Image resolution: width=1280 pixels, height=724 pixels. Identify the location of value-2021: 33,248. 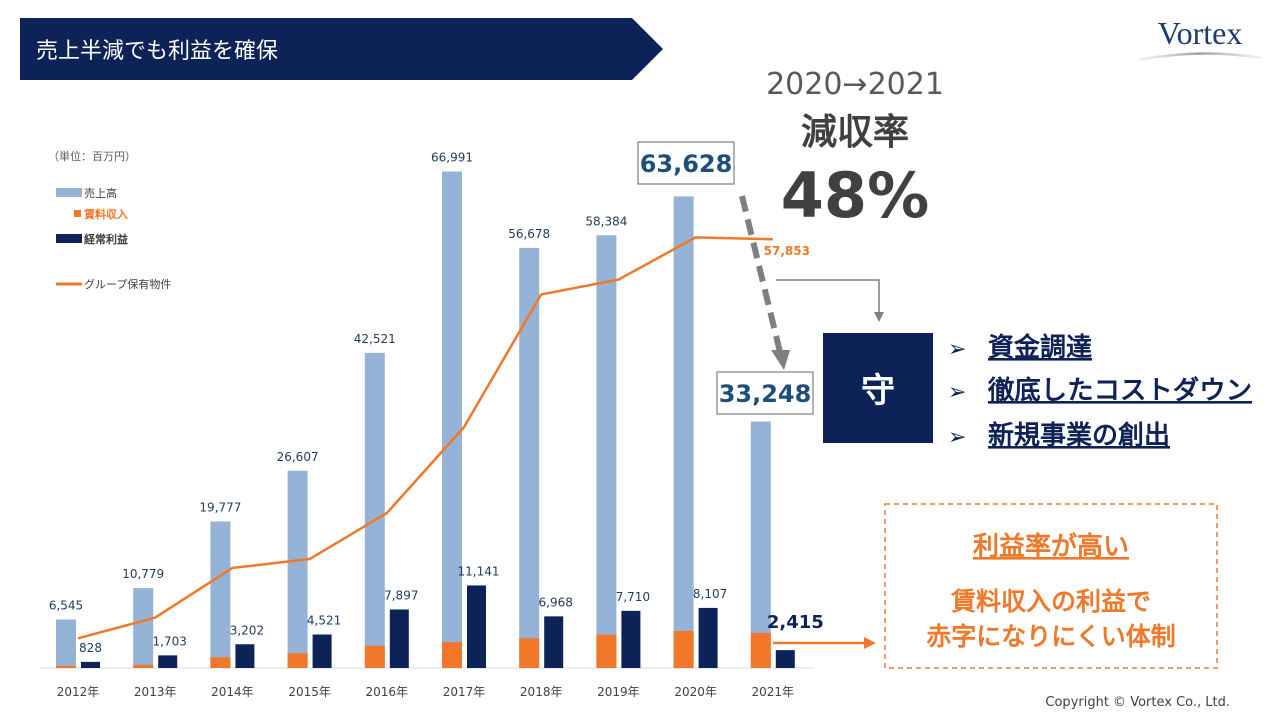
(765, 394).